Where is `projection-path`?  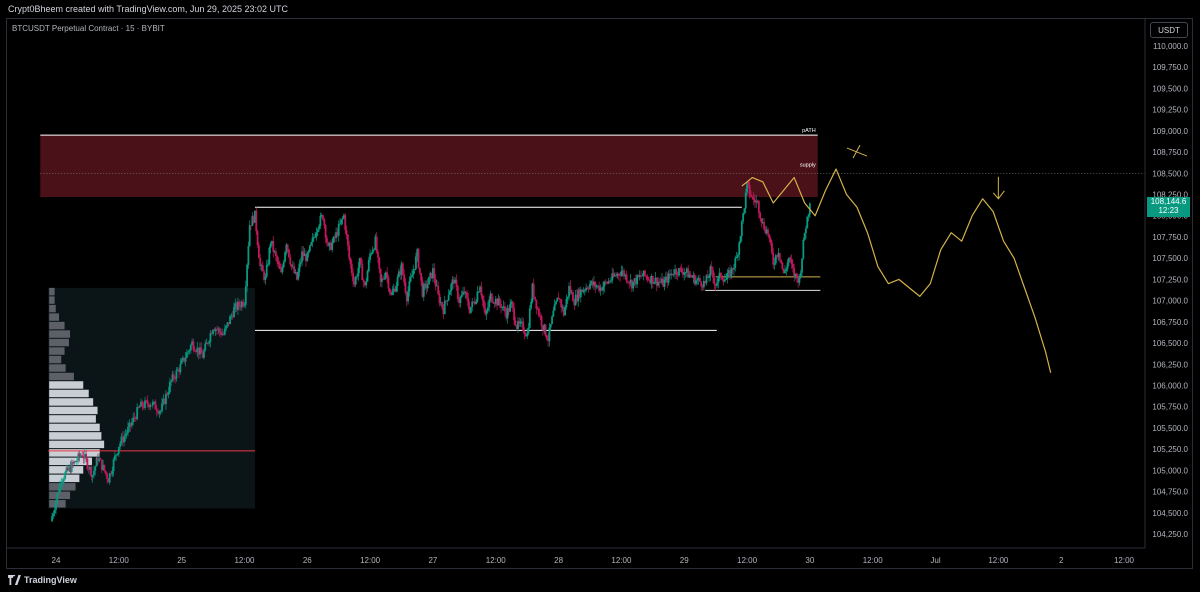 projection-path is located at coordinates (896, 270).